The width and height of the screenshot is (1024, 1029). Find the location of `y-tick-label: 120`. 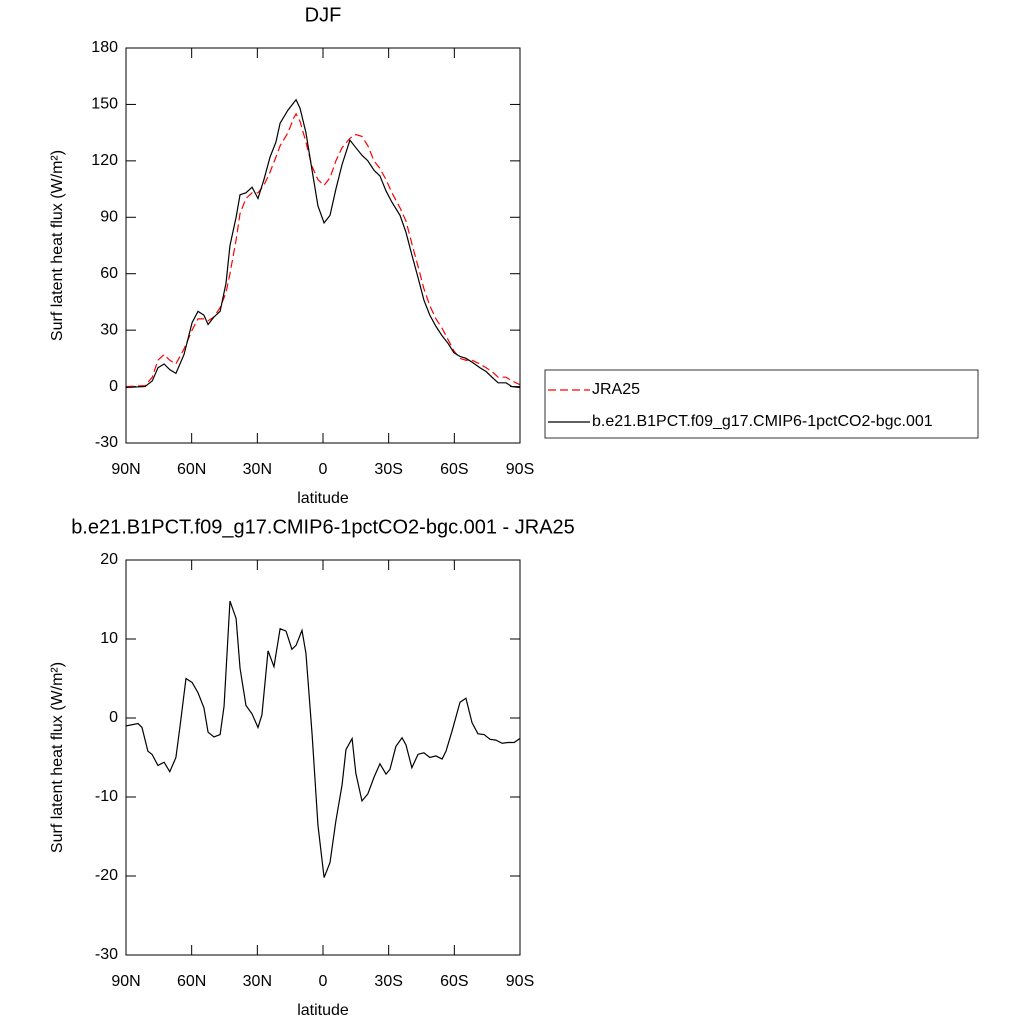

y-tick-label: 120 is located at coordinates (104, 160).